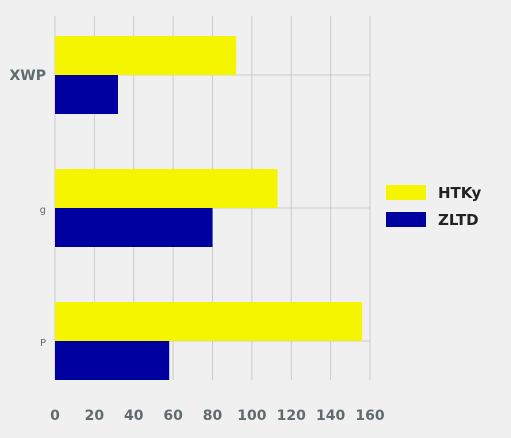  What do you see at coordinates (369, 416) in the screenshot?
I see `x-tick-label: 160` at bounding box center [369, 416].